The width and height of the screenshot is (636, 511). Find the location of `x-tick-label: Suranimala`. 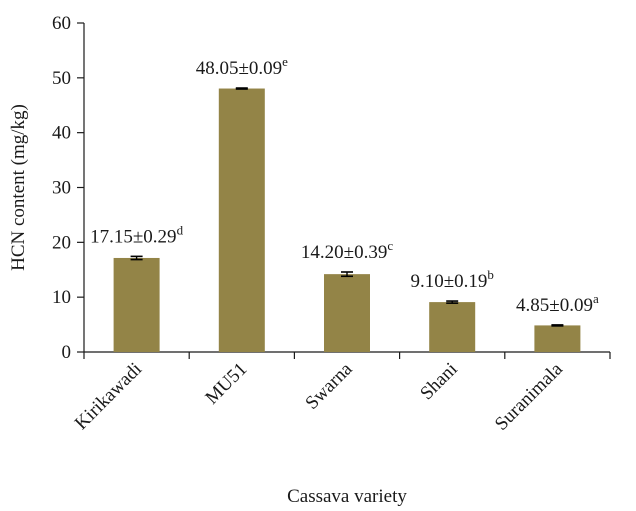

x-tick-label: Suranimala is located at coordinates (529, 396).